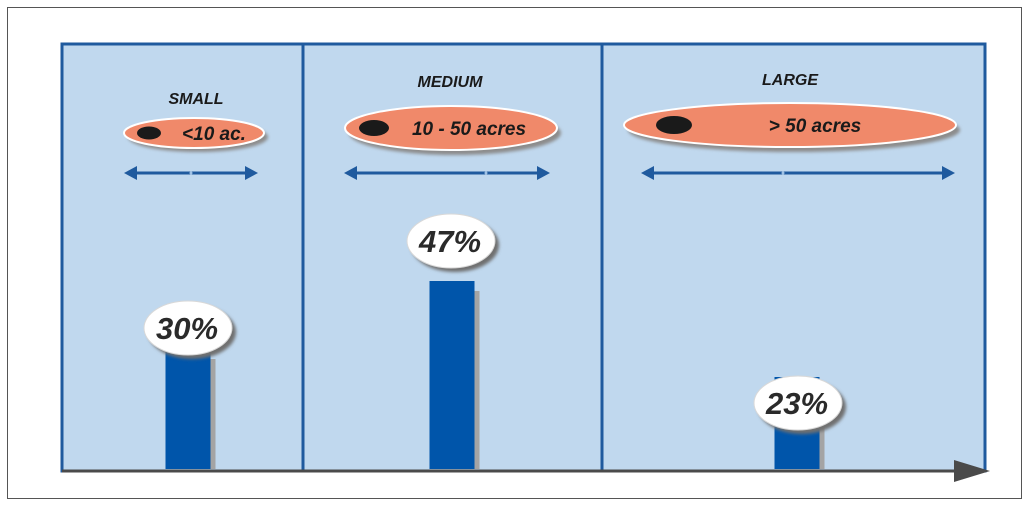 This screenshot has height=506, width=1029. I want to click on plot-size-small: <10 ac., so click(195, 134).